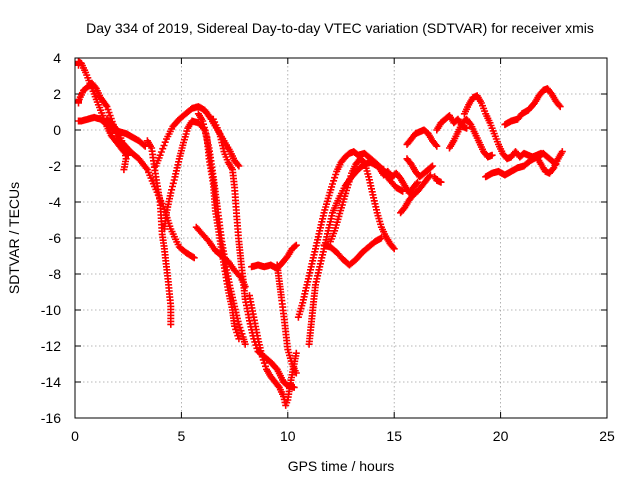  What do you see at coordinates (422, 138) in the screenshot?
I see `data-series-s21` at bounding box center [422, 138].